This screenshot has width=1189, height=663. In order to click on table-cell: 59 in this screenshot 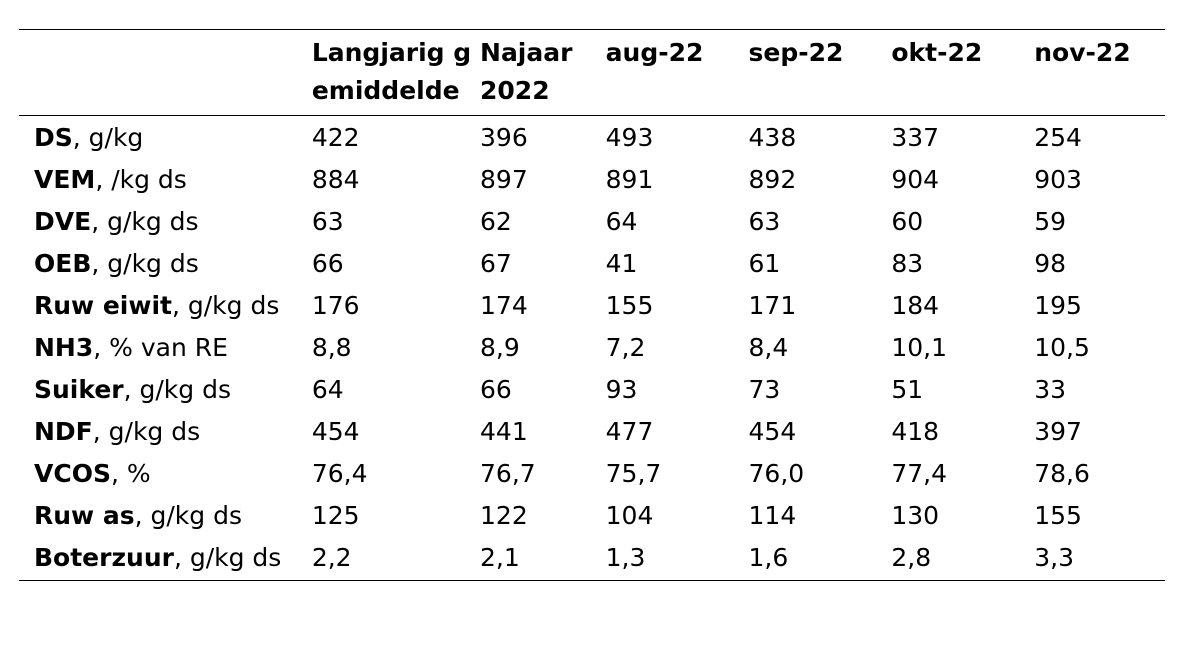, I will do `click(1050, 221)`.